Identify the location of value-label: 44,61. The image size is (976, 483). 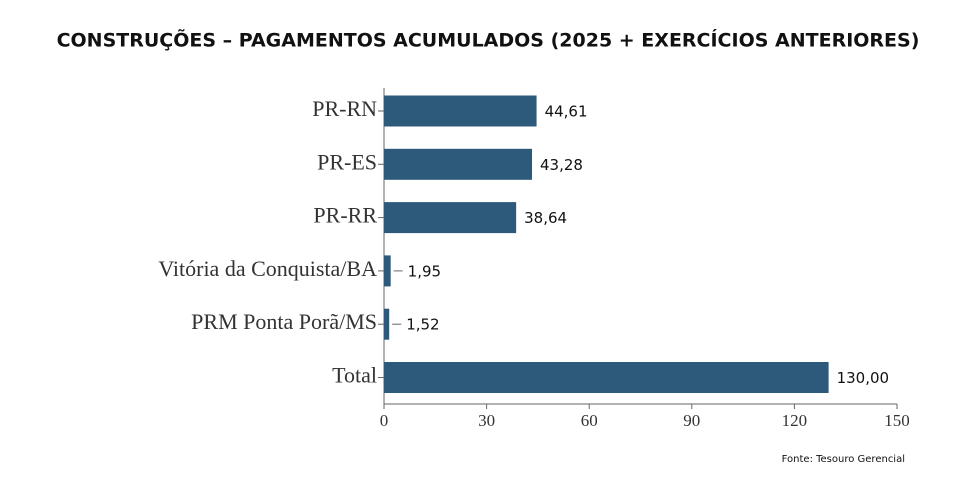
(566, 112).